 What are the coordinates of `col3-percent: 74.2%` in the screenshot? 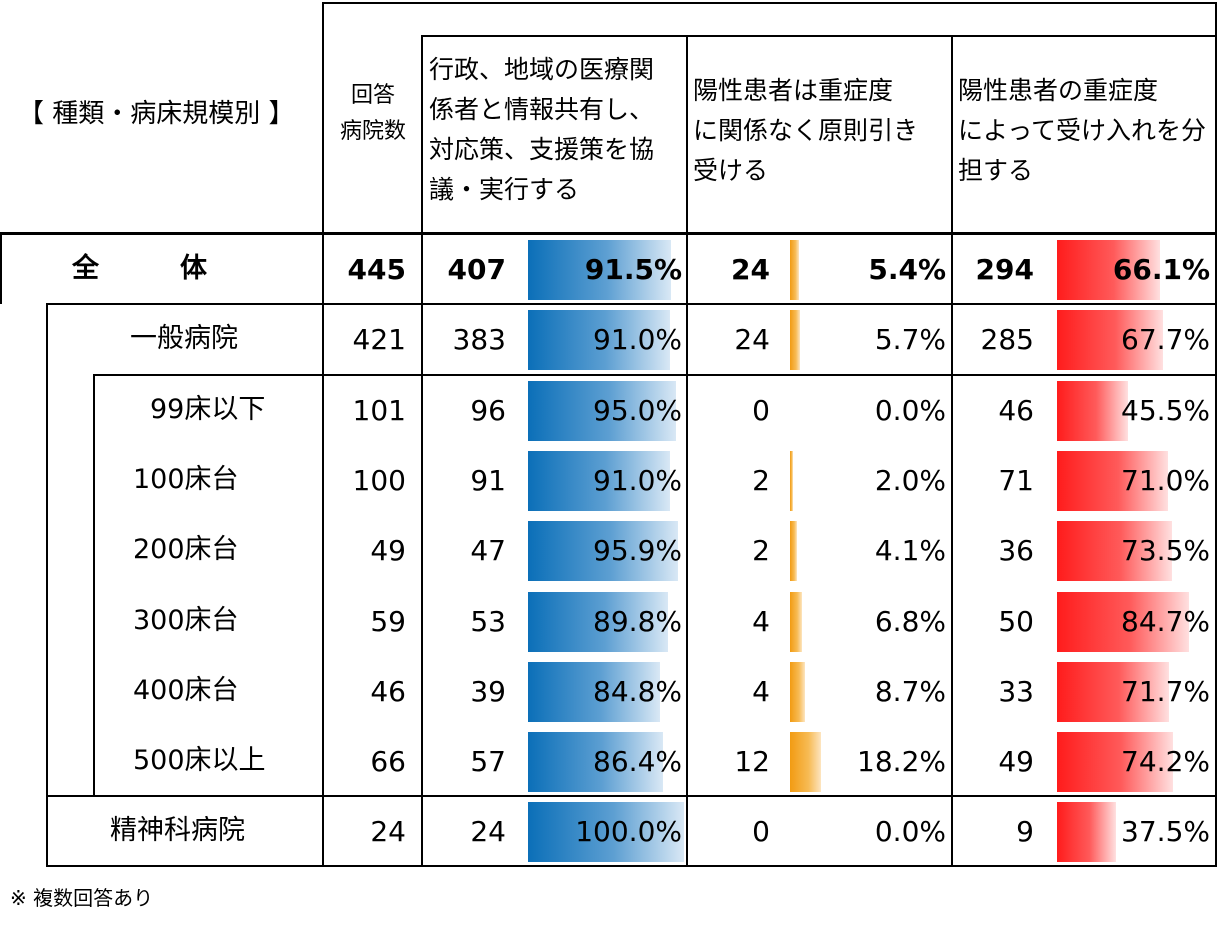 It's located at (1165, 761).